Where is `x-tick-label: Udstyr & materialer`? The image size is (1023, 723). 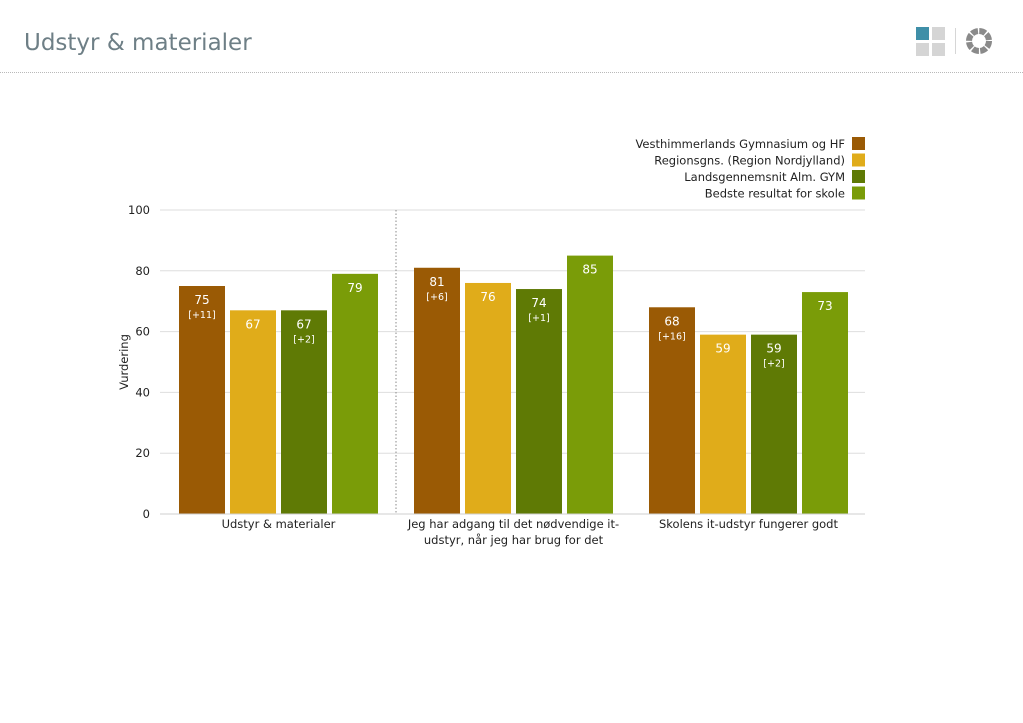 x-tick-label: Udstyr & materialer is located at coordinates (279, 524).